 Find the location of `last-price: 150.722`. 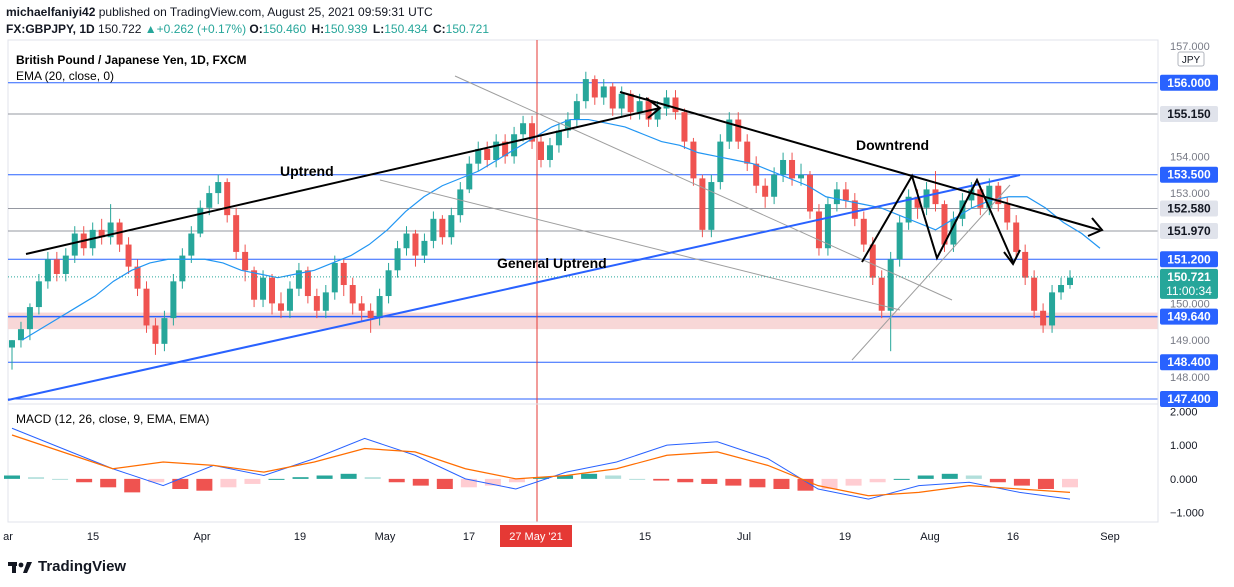

last-price: 150.722 is located at coordinates (120, 29).